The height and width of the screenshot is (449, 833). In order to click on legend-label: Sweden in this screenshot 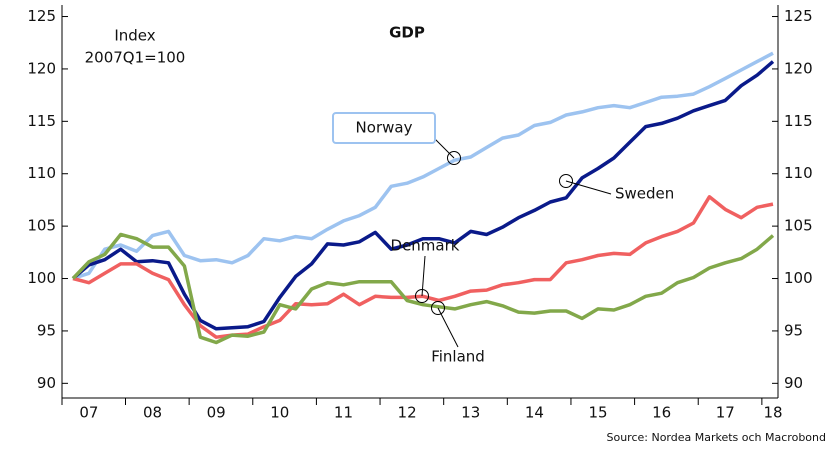, I will do `click(644, 194)`.